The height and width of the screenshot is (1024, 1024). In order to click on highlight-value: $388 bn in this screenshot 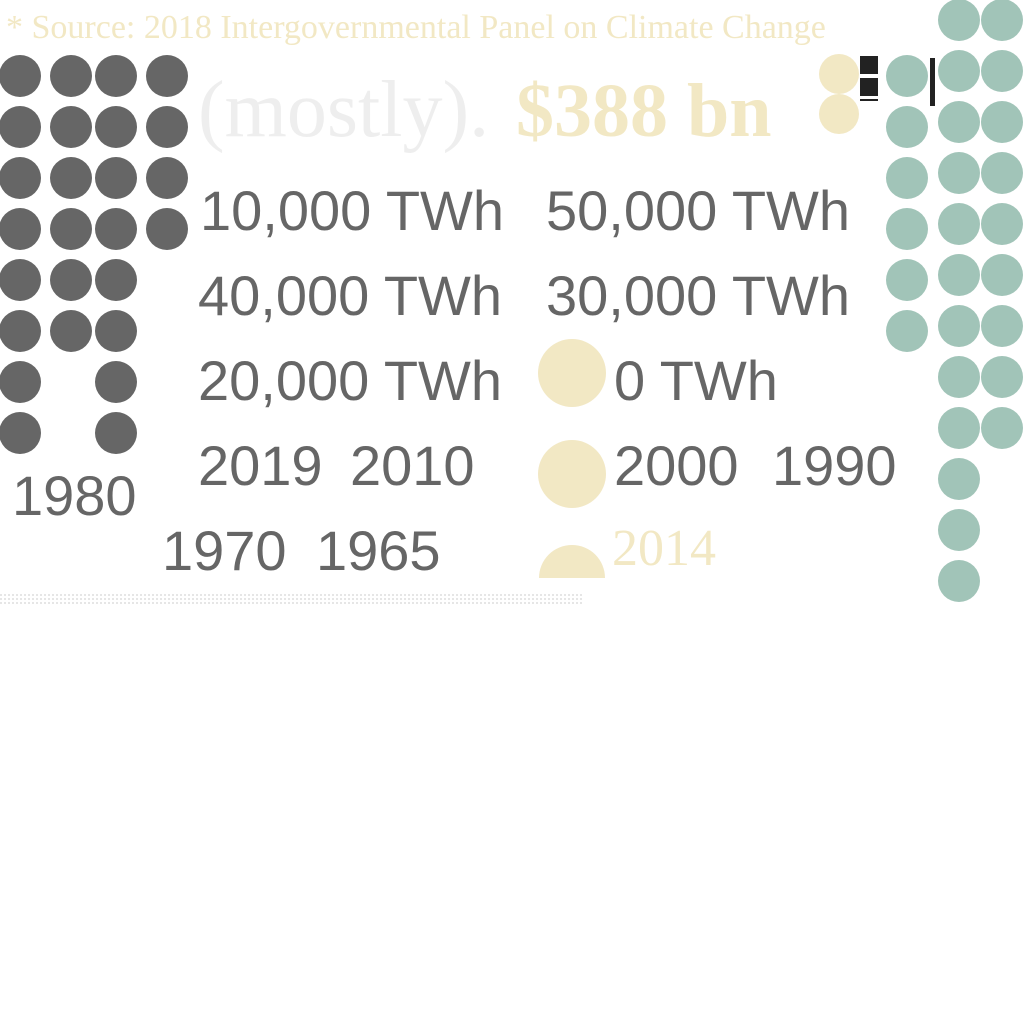, I will do `click(644, 111)`.